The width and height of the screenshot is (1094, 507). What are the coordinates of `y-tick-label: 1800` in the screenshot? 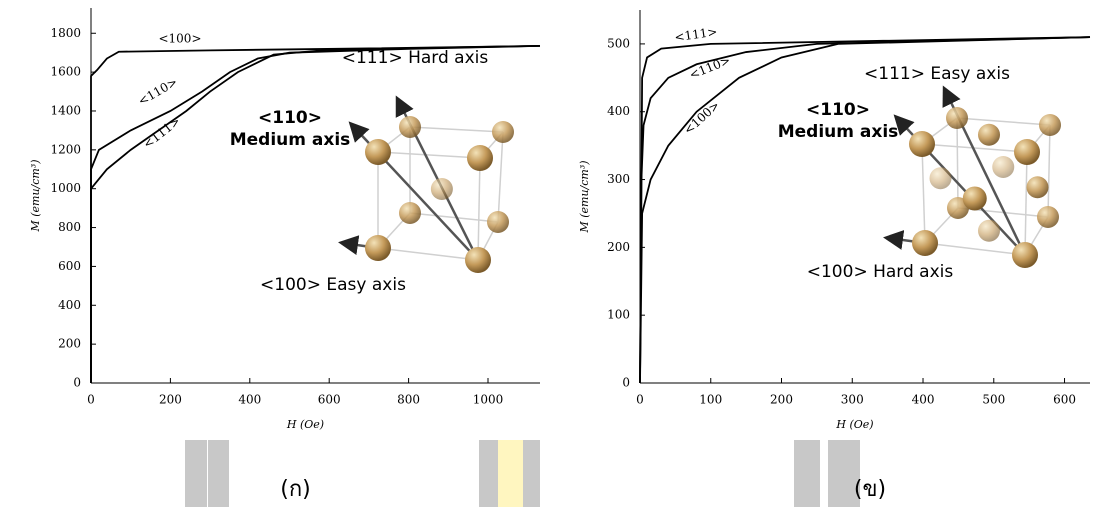 It's located at (65, 33).